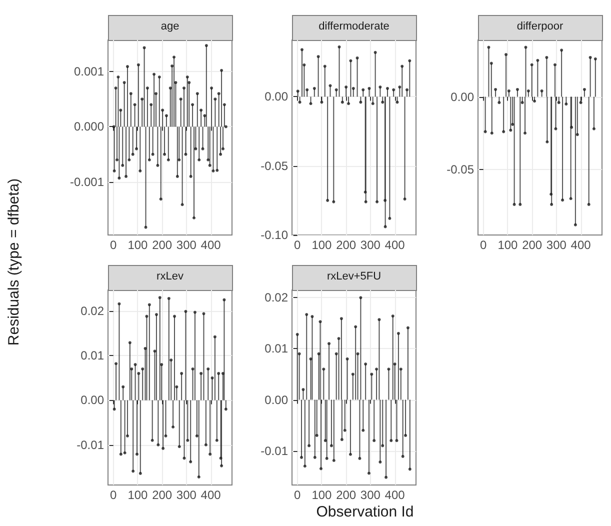 The image size is (611, 526). What do you see at coordinates (276, 297) in the screenshot?
I see `y-tick-label: 0.02` at bounding box center [276, 297].